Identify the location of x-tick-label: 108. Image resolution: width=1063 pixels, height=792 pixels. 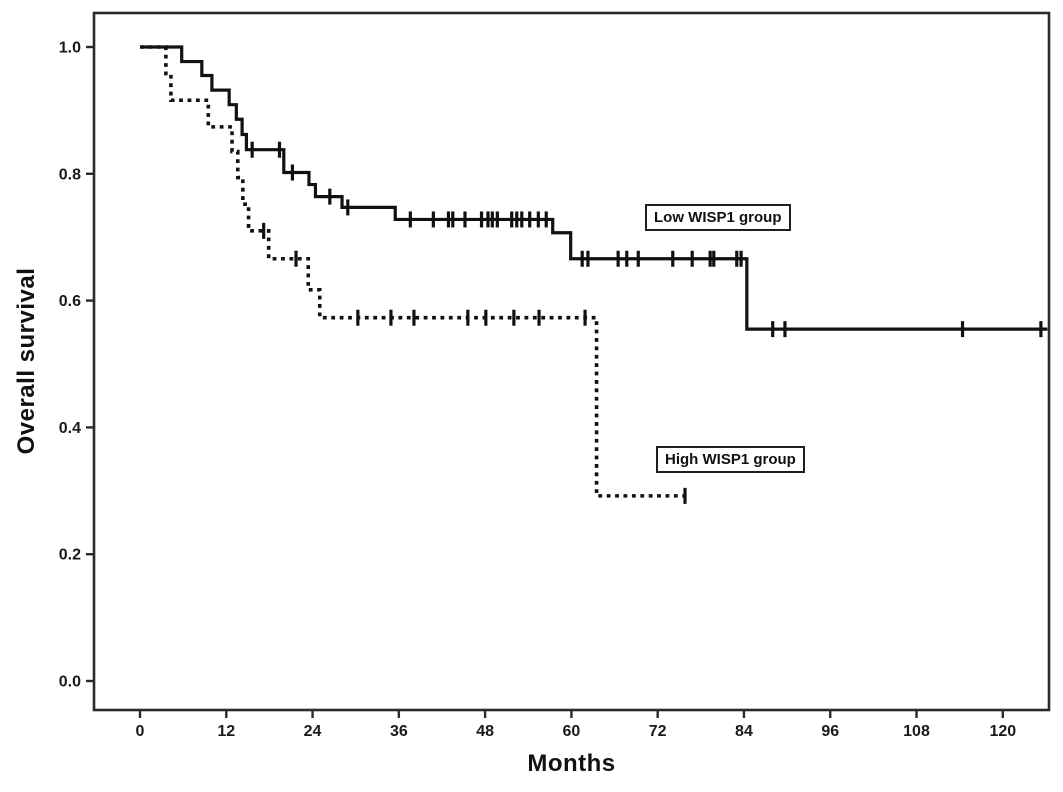
(916, 731).